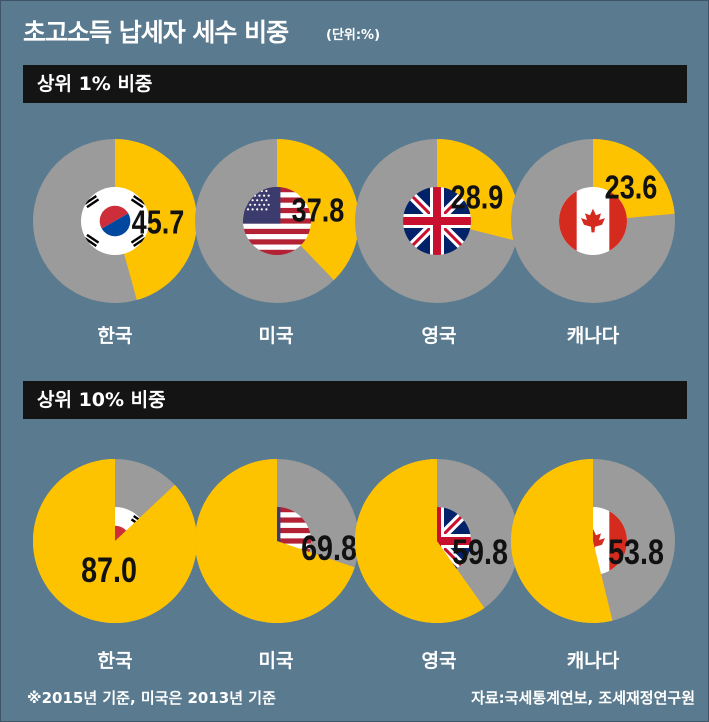 This screenshot has width=709, height=722. Describe the element at coordinates (276, 336) in the screenshot. I see `country-label-usa: 미국` at that location.